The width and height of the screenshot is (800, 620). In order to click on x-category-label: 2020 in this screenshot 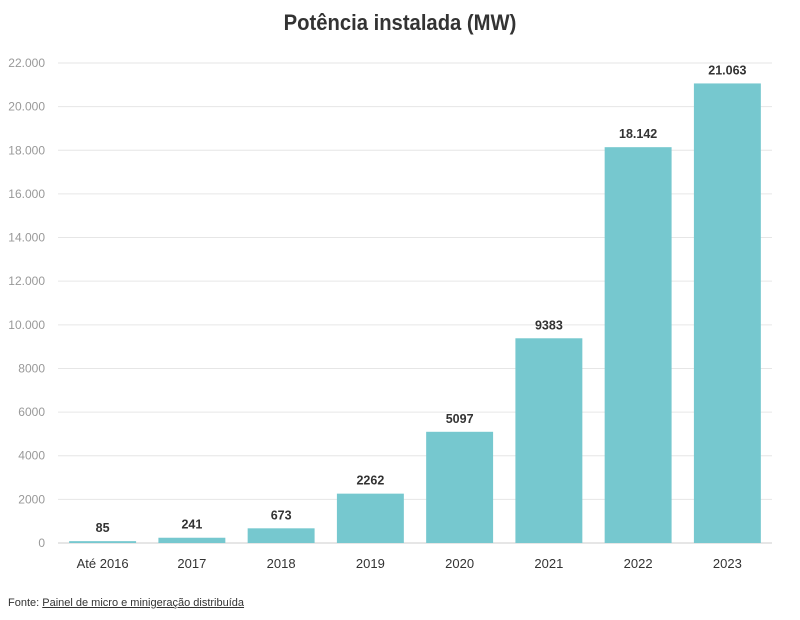, I will do `click(459, 563)`.